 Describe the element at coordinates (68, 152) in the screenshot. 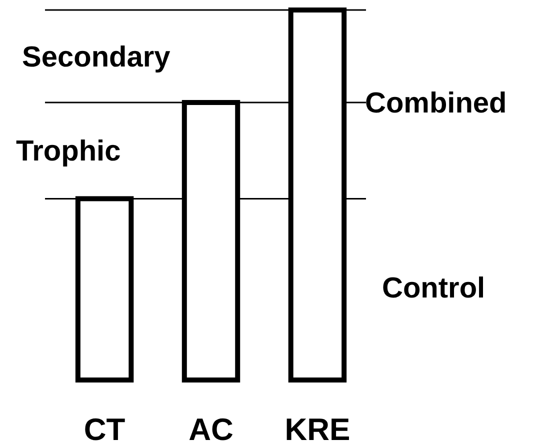

I see `annotation: Trophic` at that location.